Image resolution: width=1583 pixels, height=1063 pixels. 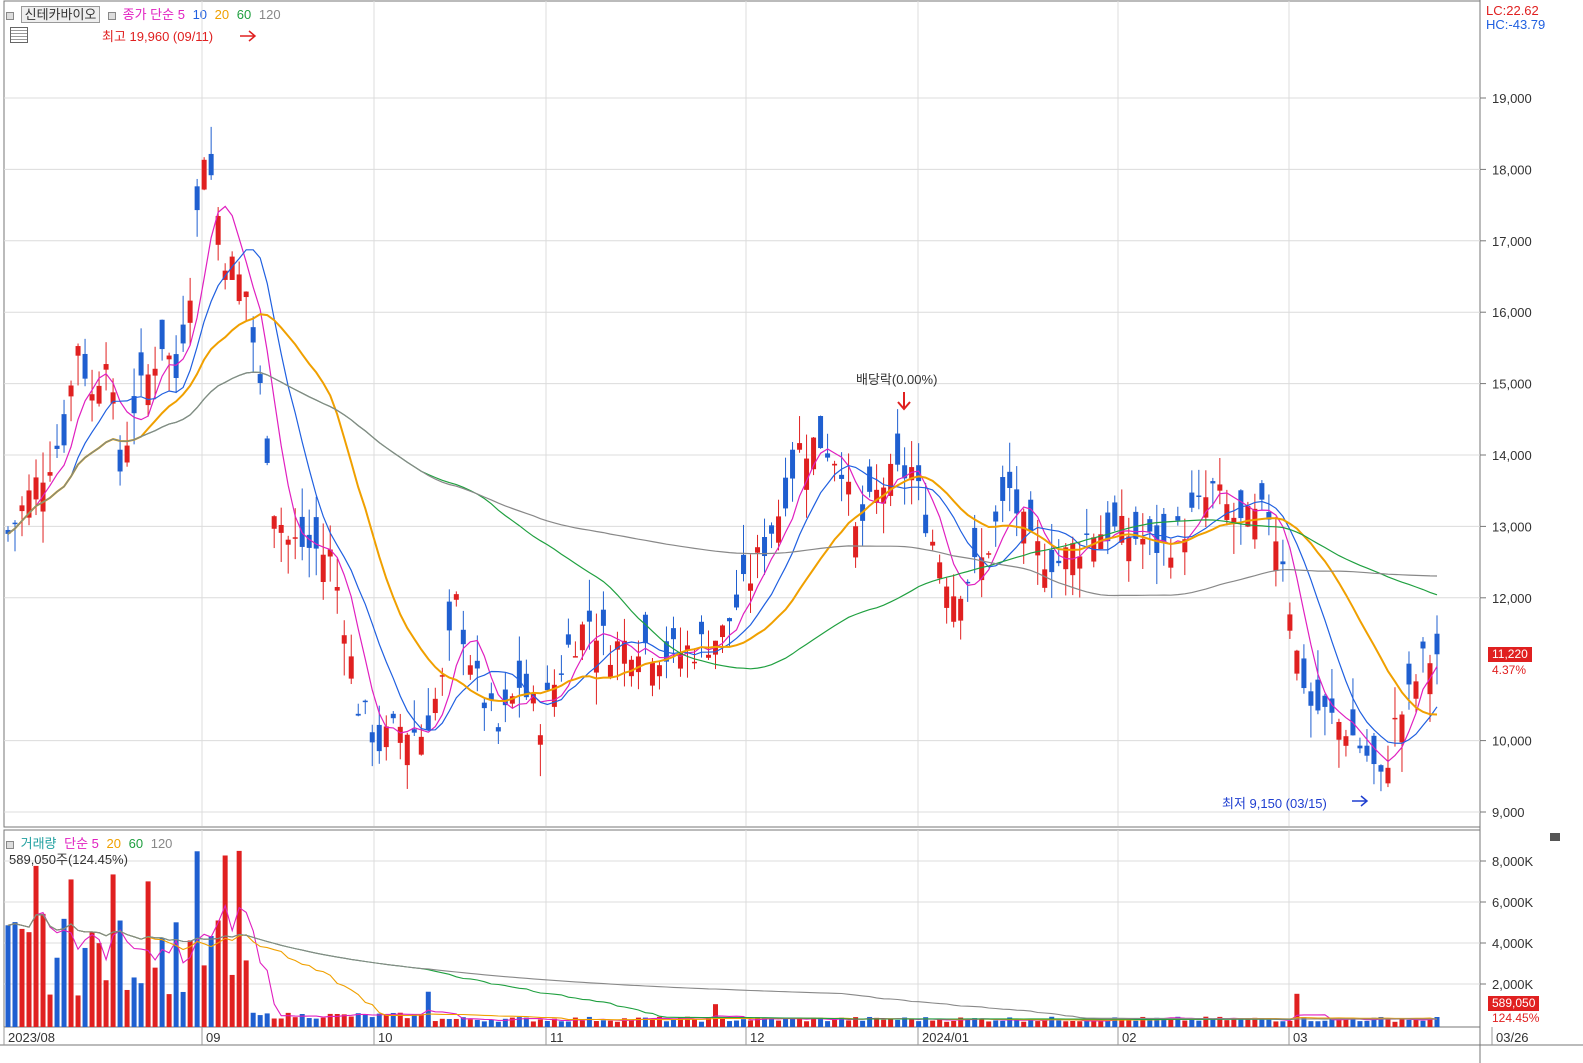 What do you see at coordinates (269, 14) in the screenshot?
I see `ma-period-120: 120` at bounding box center [269, 14].